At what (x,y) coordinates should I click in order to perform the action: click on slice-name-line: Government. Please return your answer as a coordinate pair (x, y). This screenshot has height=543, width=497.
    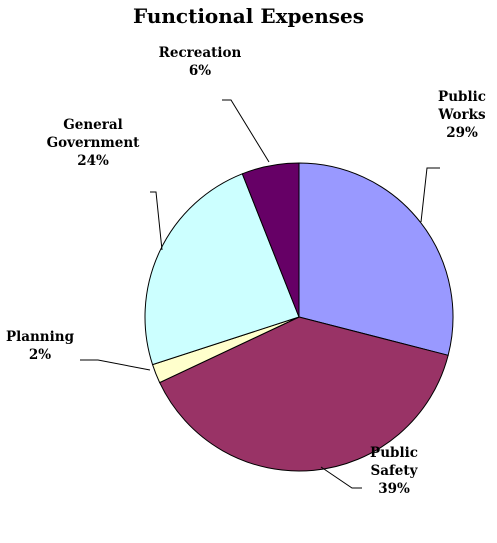
    Looking at the image, I should click on (94, 143).